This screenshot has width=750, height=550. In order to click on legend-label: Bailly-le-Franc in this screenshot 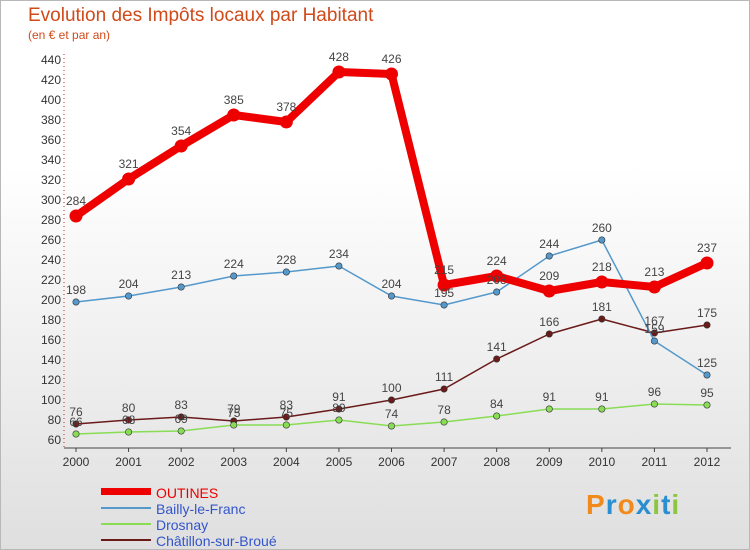, I will do `click(201, 509)`.